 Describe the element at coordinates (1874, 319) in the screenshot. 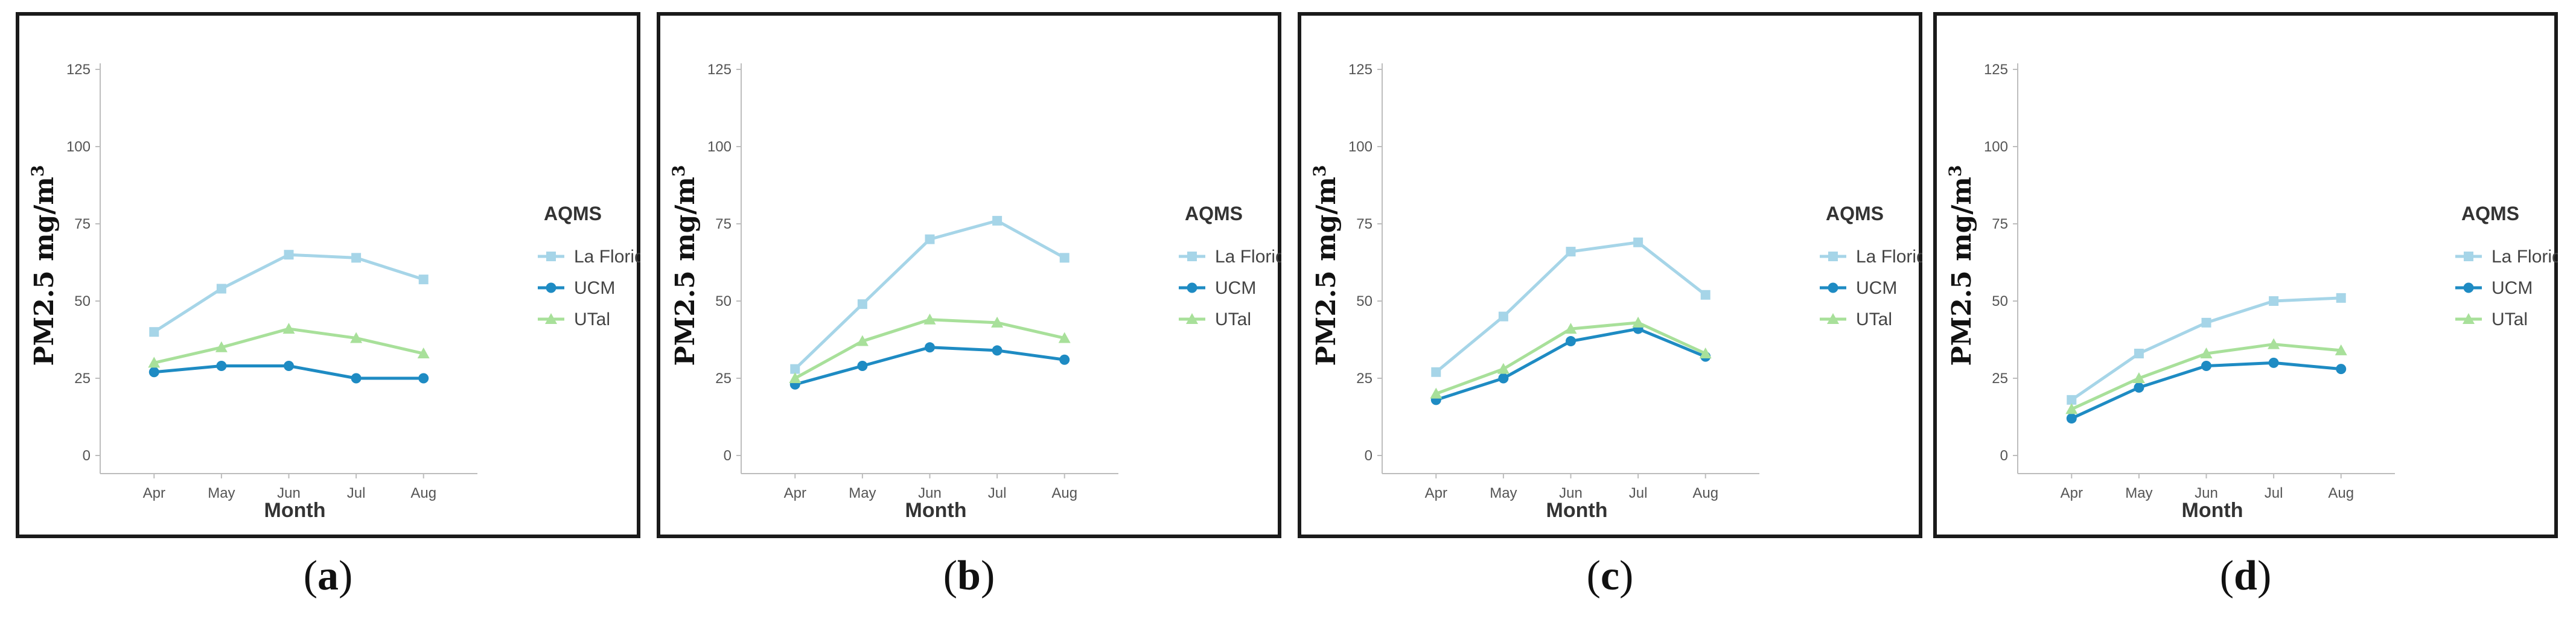

I see `legend-label: UTal` at that location.